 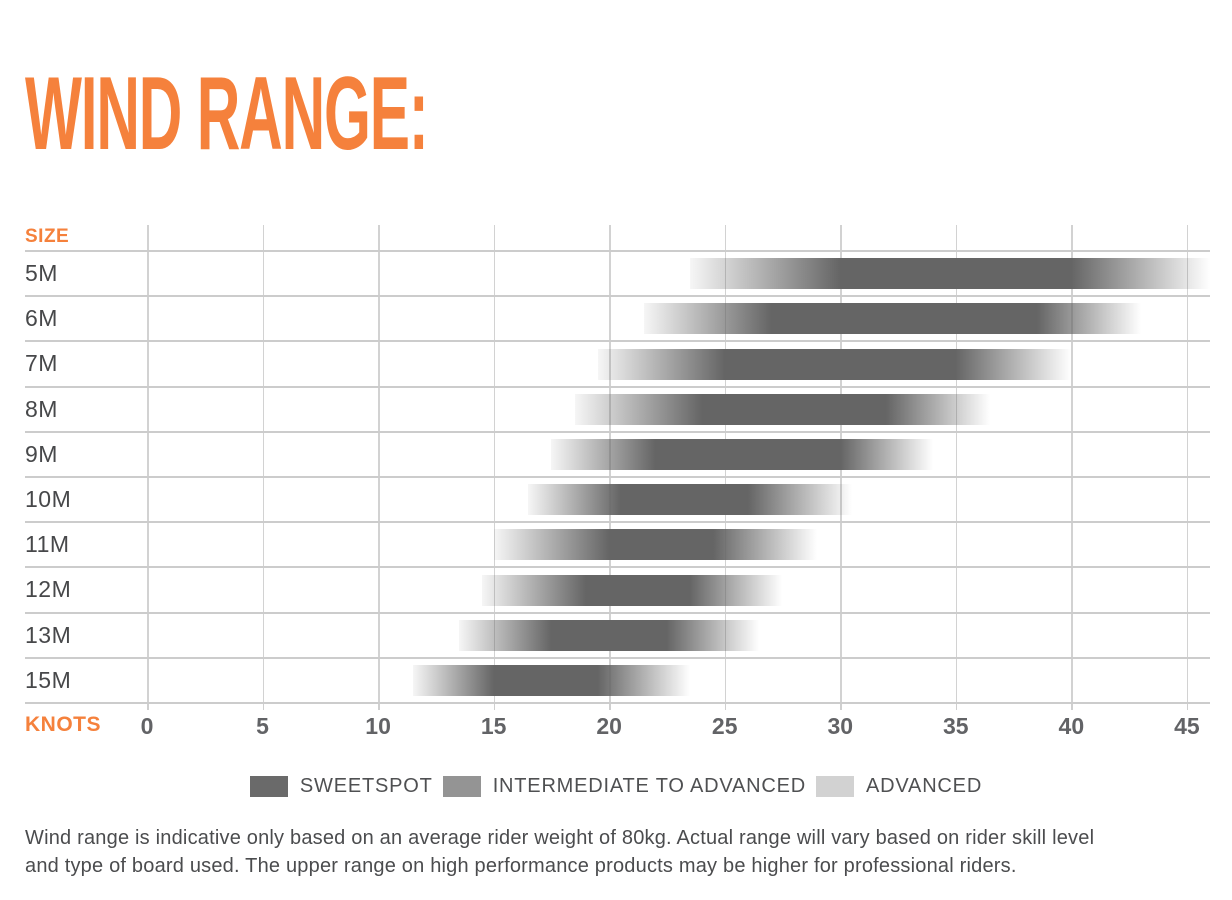 I want to click on legend-item-2: INTERMEDIATE TO ADVANCED, so click(x=624, y=786).